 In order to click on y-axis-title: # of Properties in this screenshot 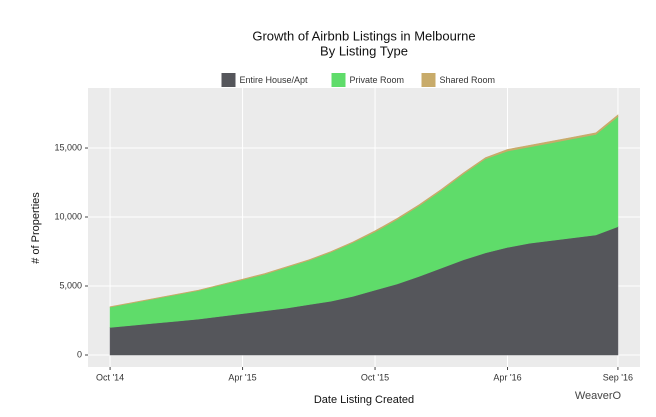, I will do `click(36, 228)`.